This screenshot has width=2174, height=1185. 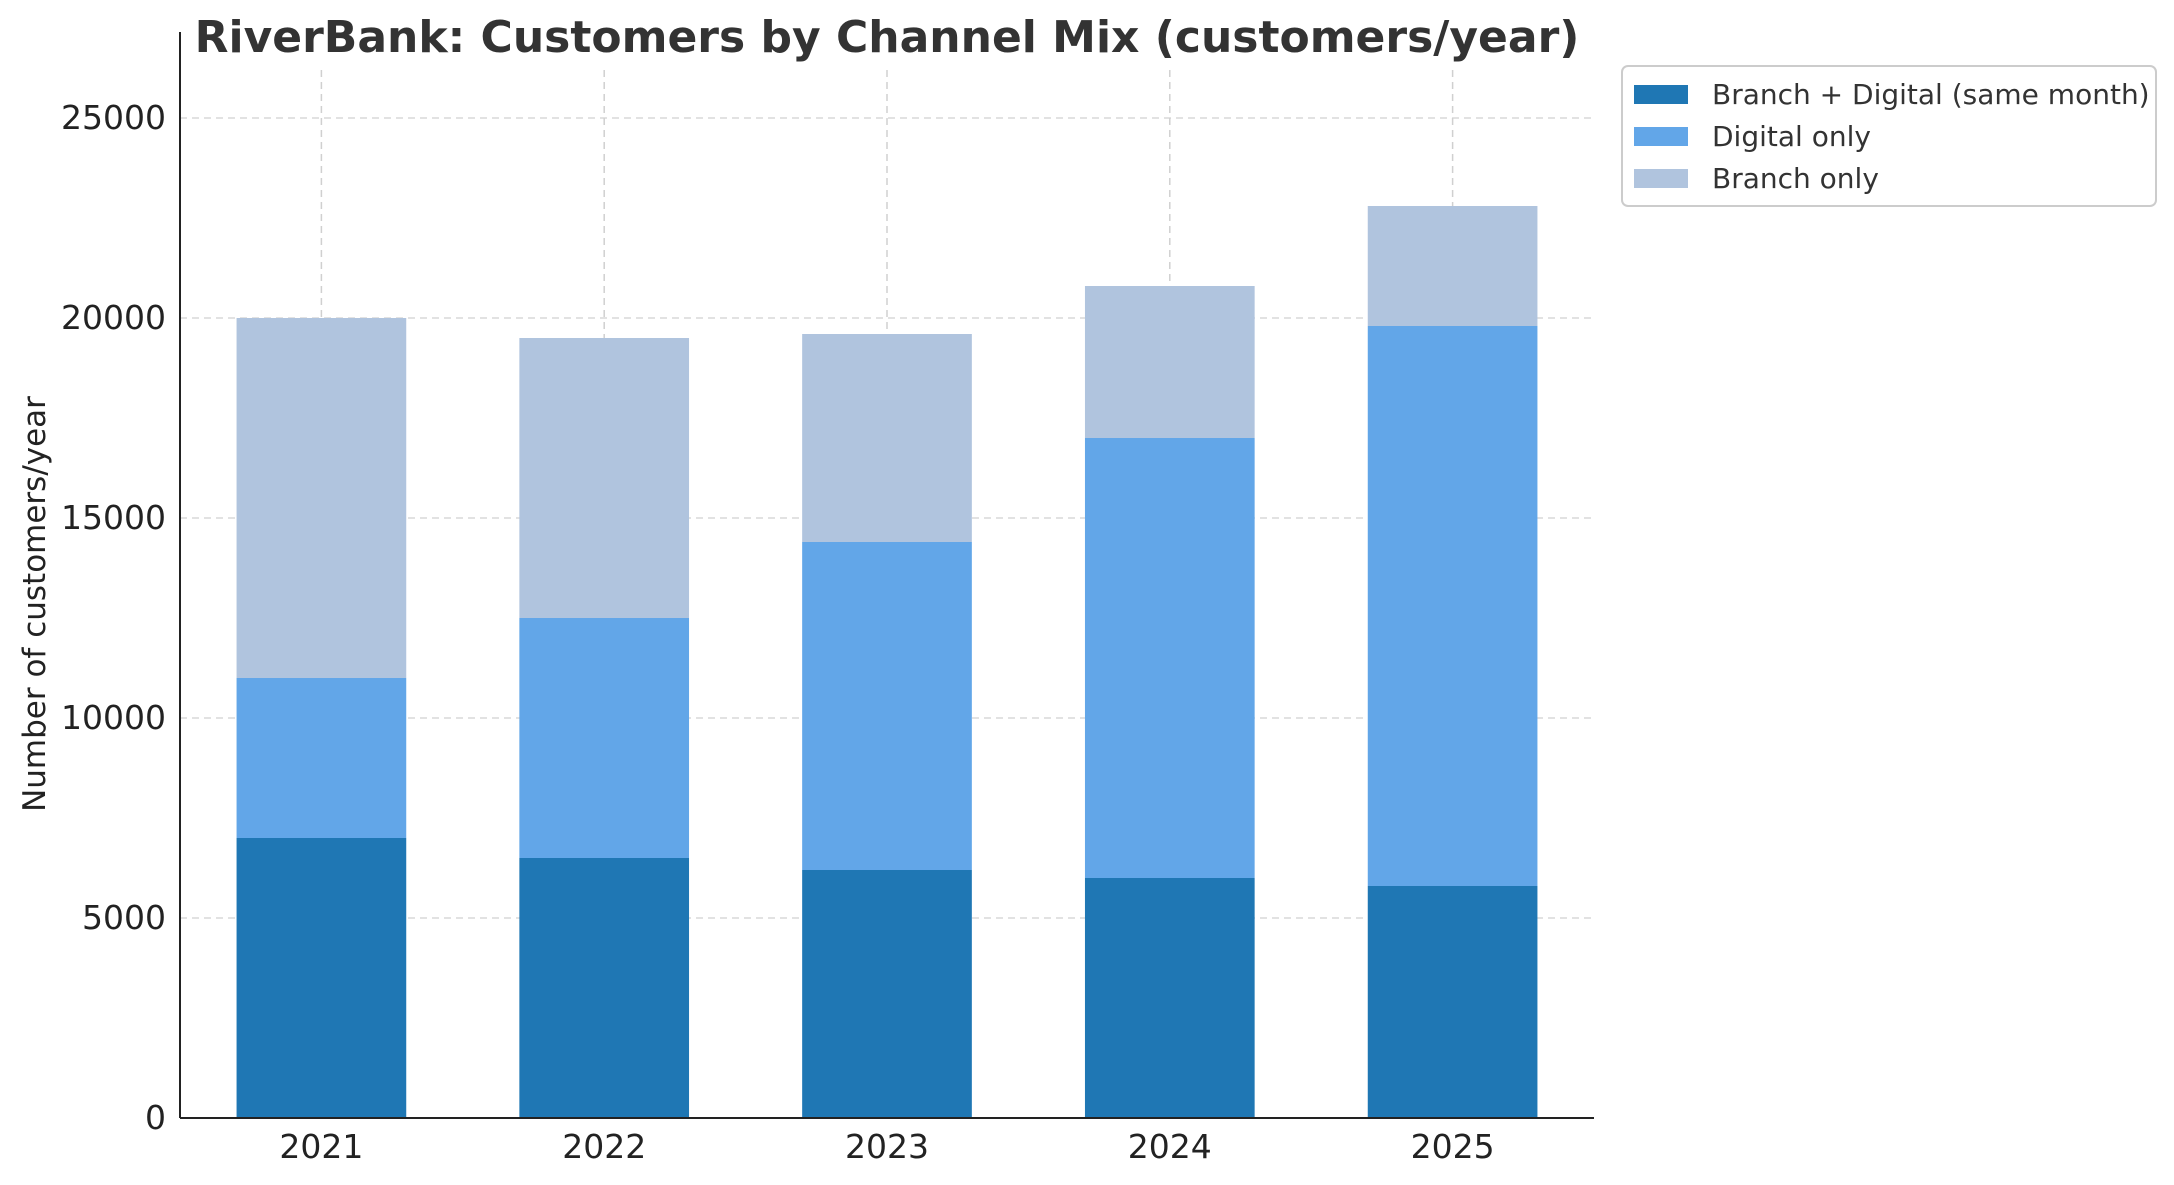 I want to click on y-axis-label: Number of customers/year, so click(x=35, y=604).